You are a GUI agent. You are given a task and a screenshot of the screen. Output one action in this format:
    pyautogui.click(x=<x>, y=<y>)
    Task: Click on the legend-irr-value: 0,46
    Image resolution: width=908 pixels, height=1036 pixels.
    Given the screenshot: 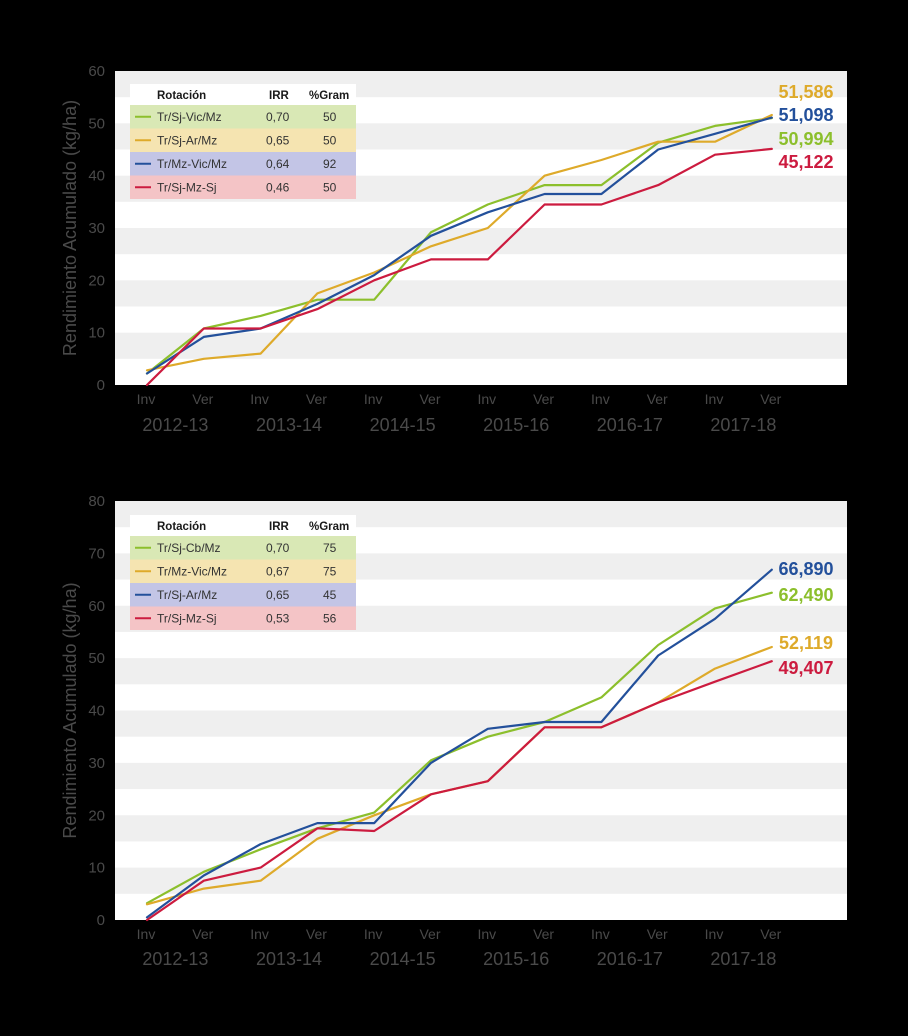 What is the action you would take?
    pyautogui.click(x=278, y=188)
    